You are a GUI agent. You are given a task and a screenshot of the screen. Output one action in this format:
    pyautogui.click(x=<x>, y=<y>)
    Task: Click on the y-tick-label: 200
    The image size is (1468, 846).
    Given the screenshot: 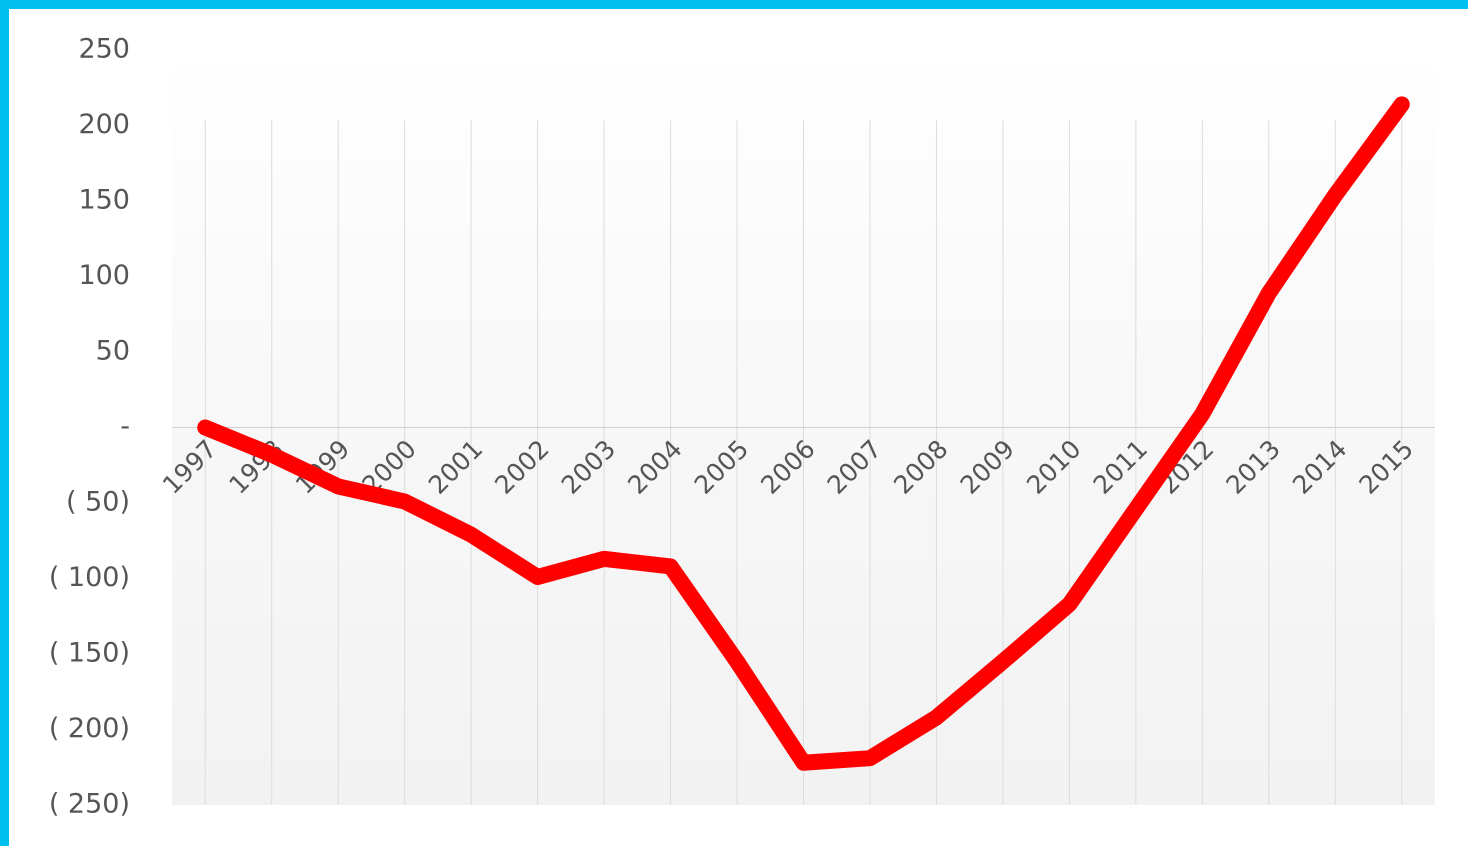 What is the action you would take?
    pyautogui.click(x=104, y=124)
    